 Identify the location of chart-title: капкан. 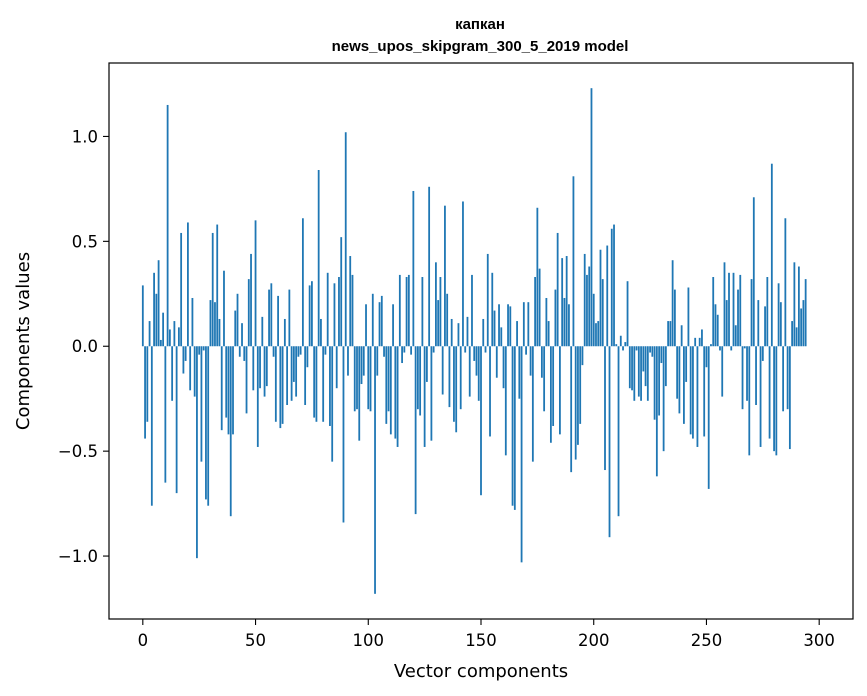
(480, 24).